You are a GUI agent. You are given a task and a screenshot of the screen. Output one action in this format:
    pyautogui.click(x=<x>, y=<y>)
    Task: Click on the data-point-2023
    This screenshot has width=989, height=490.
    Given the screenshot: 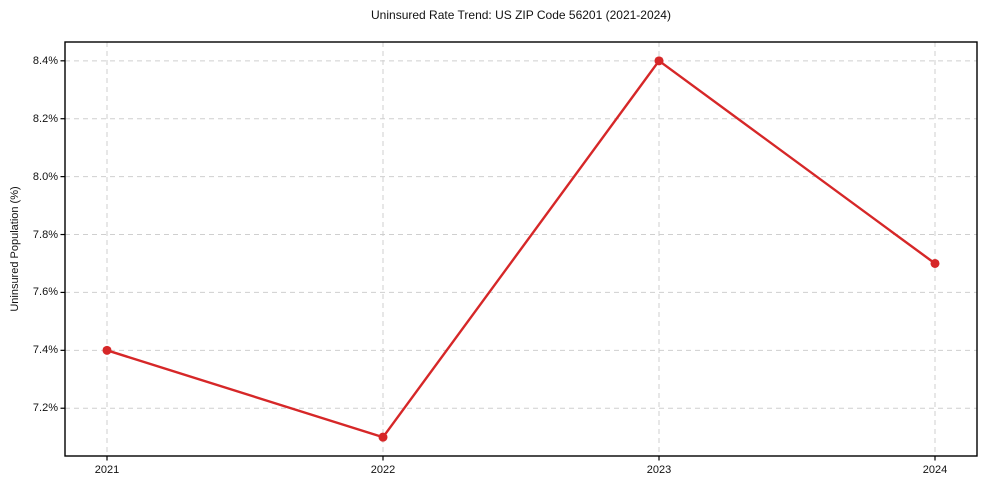 What is the action you would take?
    pyautogui.click(x=659, y=61)
    